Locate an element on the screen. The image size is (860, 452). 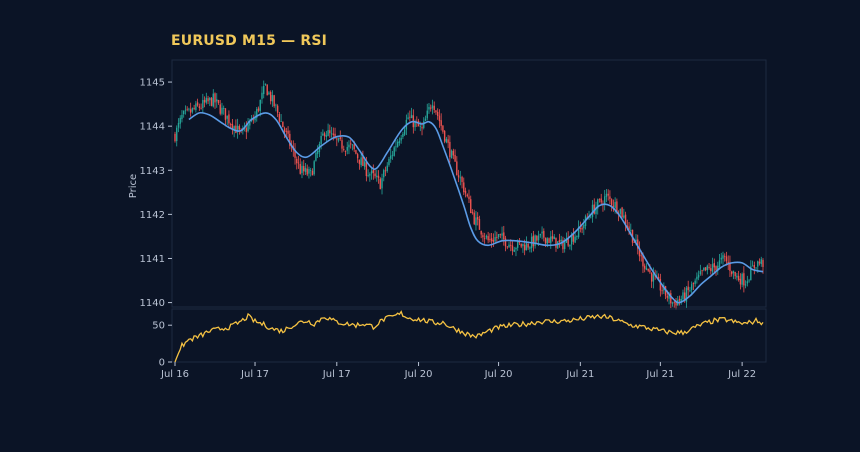
x-tick-label: Jul 16 is located at coordinates (174, 374).